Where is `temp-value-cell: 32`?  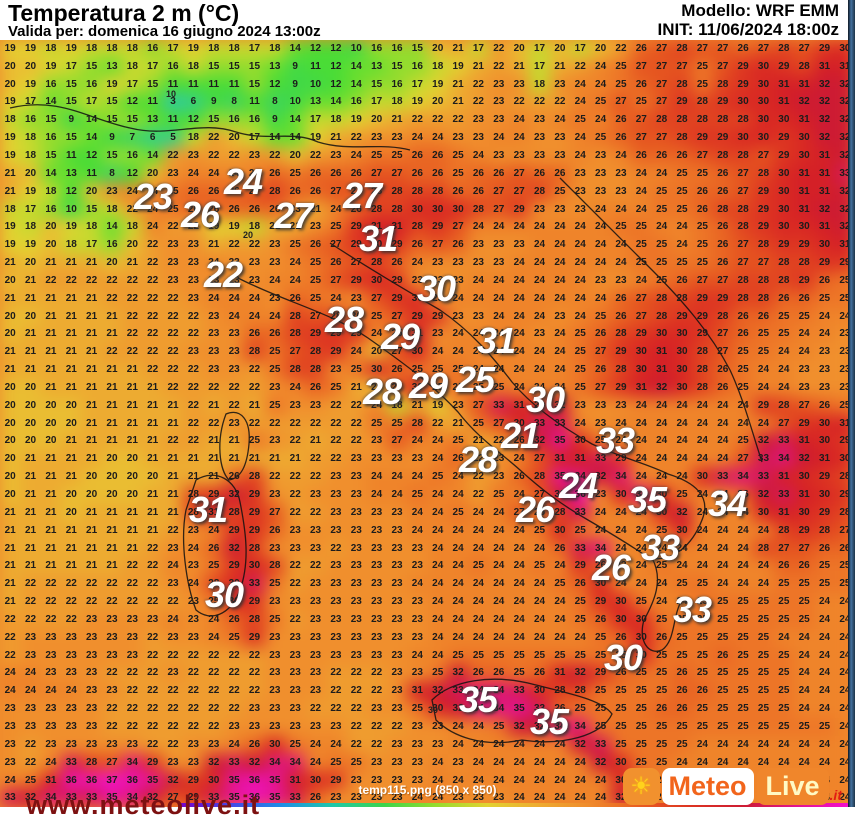
temp-value-cell: 32 is located at coordinates (234, 495).